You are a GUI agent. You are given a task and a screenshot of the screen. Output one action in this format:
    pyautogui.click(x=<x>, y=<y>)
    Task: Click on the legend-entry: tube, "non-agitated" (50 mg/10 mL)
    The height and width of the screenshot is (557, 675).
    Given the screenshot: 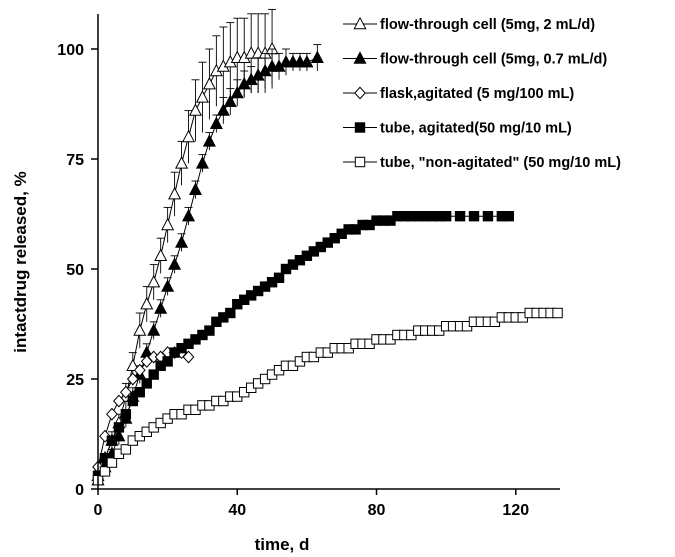 What is the action you would take?
    pyautogui.click(x=482, y=163)
    